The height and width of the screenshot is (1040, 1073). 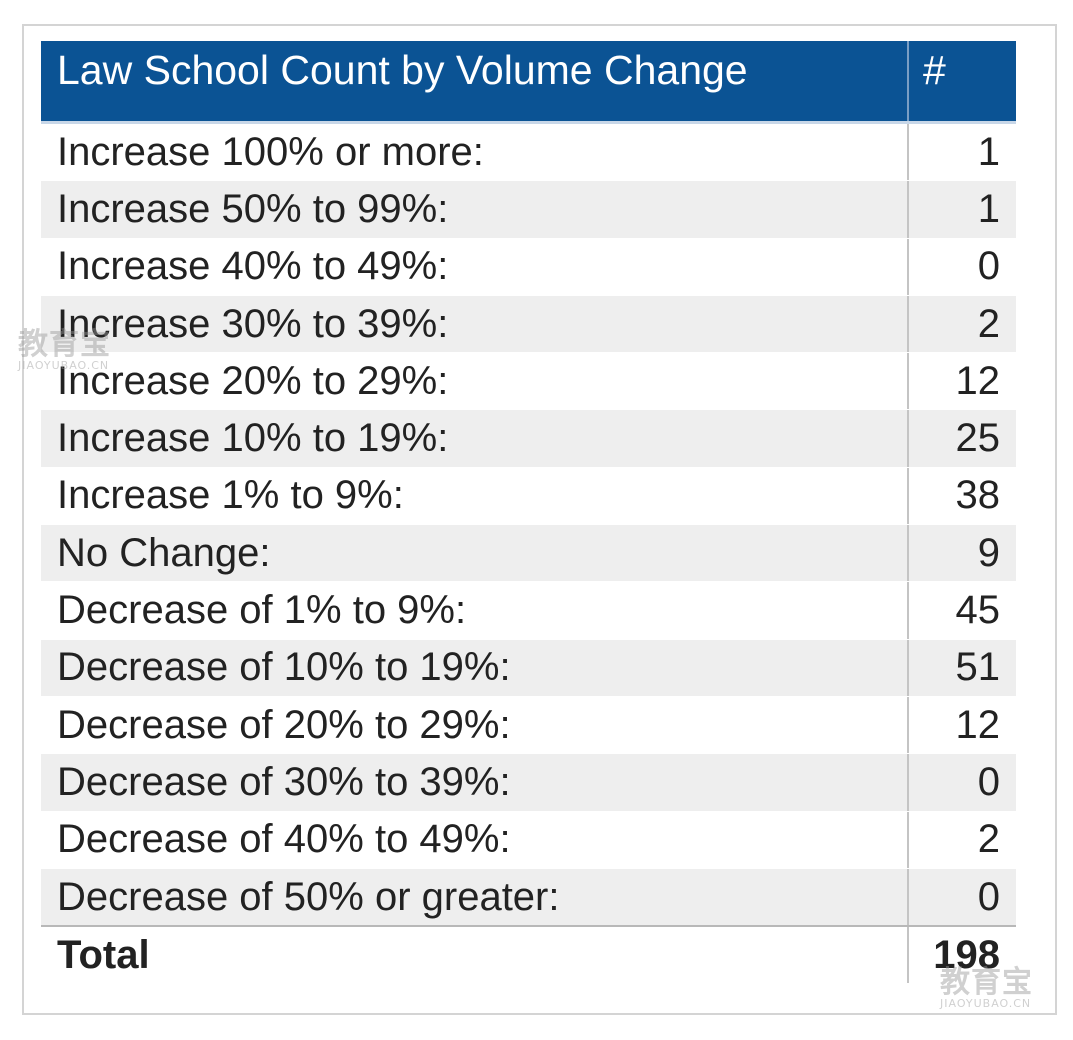 I want to click on table-row: Decrease of 30% to 39%: 0, so click(x=528, y=782).